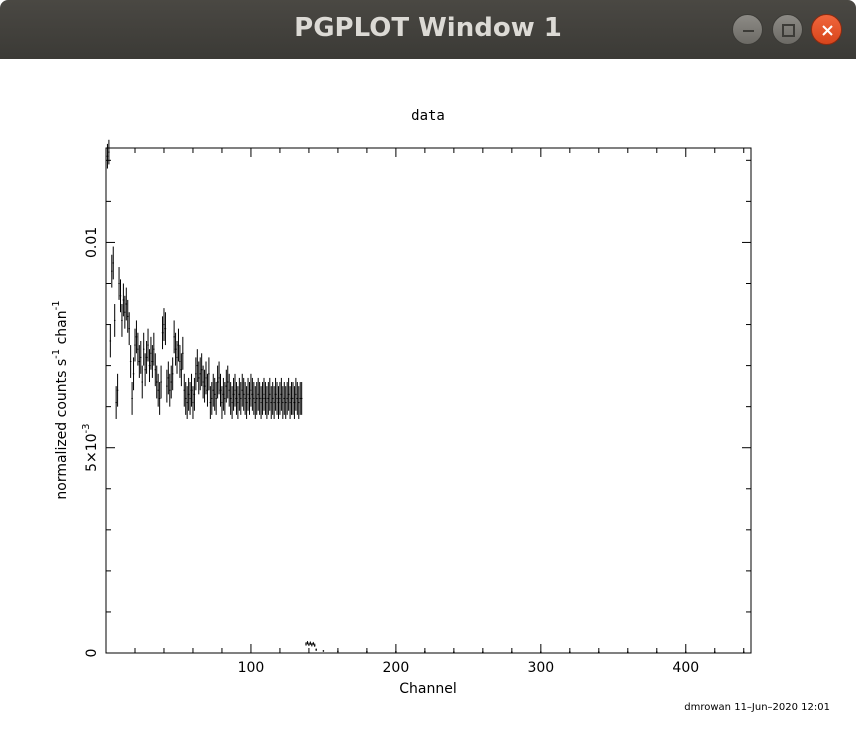  Describe the element at coordinates (469, 668) in the screenshot. I see `x-tick-labels: 100 200 300 400` at that location.